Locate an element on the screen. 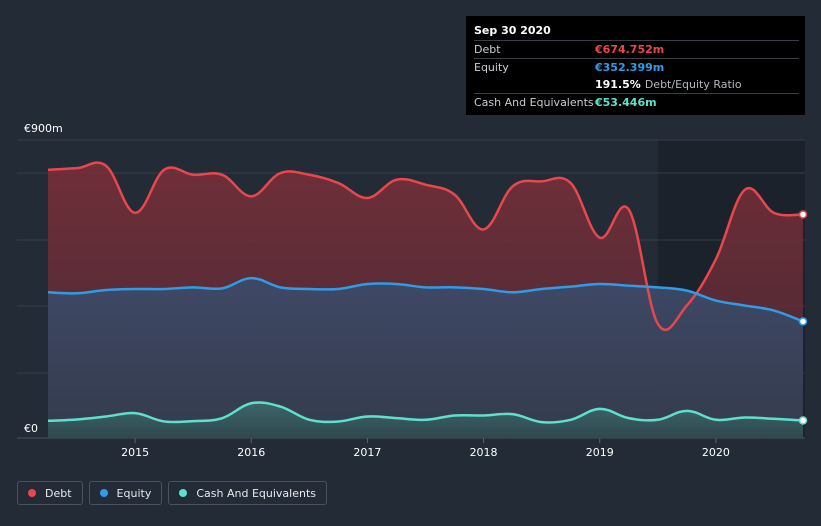  tooltip-row-equity: Equity €352.399m is located at coordinates (636, 67).